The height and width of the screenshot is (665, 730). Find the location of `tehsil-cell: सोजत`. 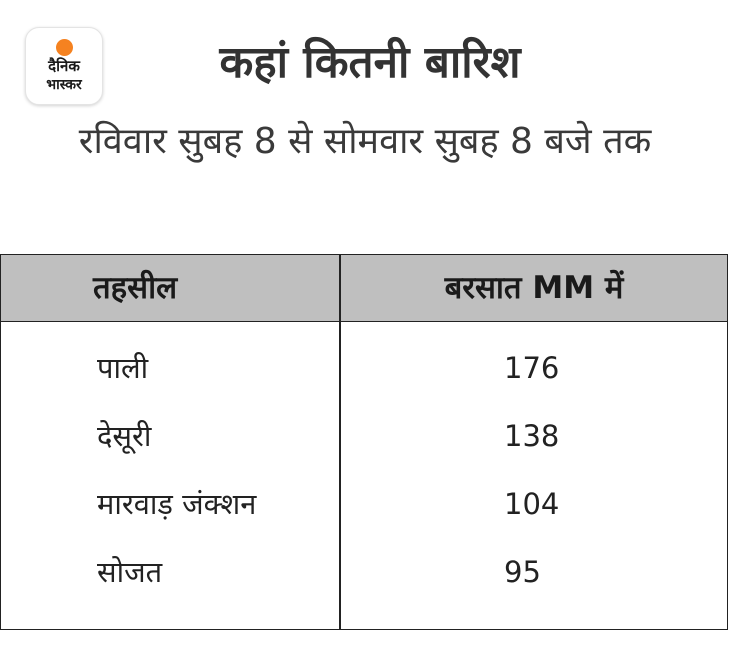

tehsil-cell: सोजत is located at coordinates (130, 572).